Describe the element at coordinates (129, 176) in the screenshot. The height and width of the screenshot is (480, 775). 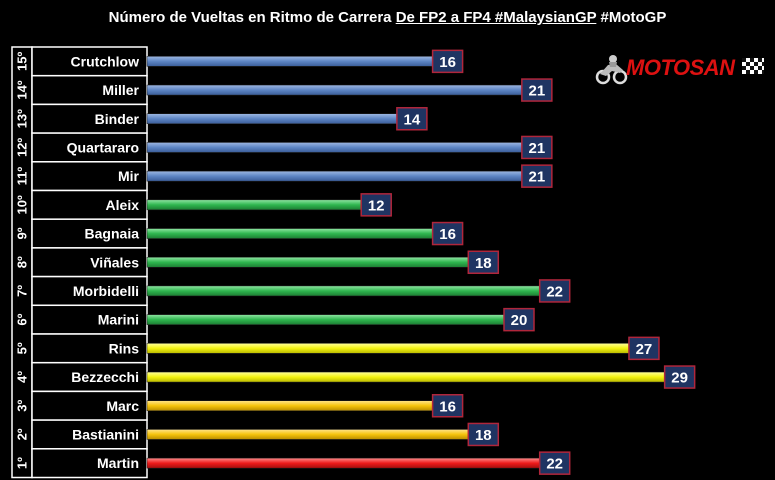
I see `rider-name: Mir` at that location.